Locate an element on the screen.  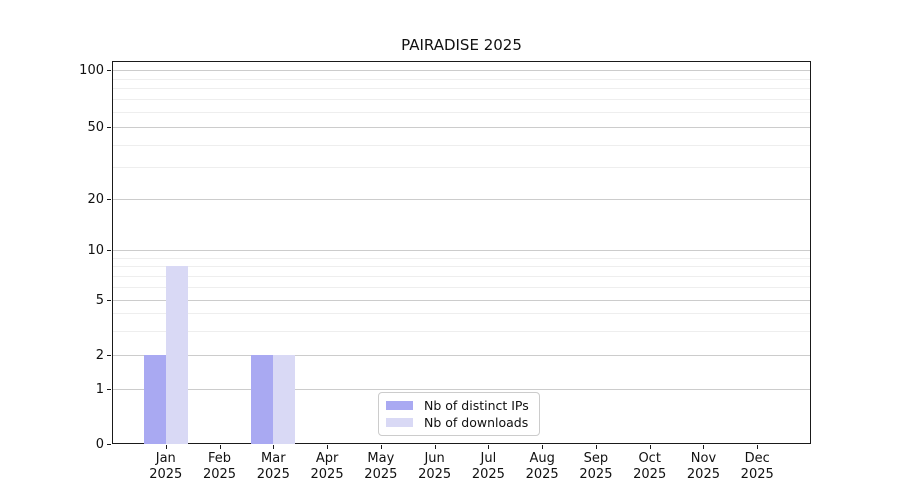
x-tick-label: Mar 2025 is located at coordinates (273, 467).